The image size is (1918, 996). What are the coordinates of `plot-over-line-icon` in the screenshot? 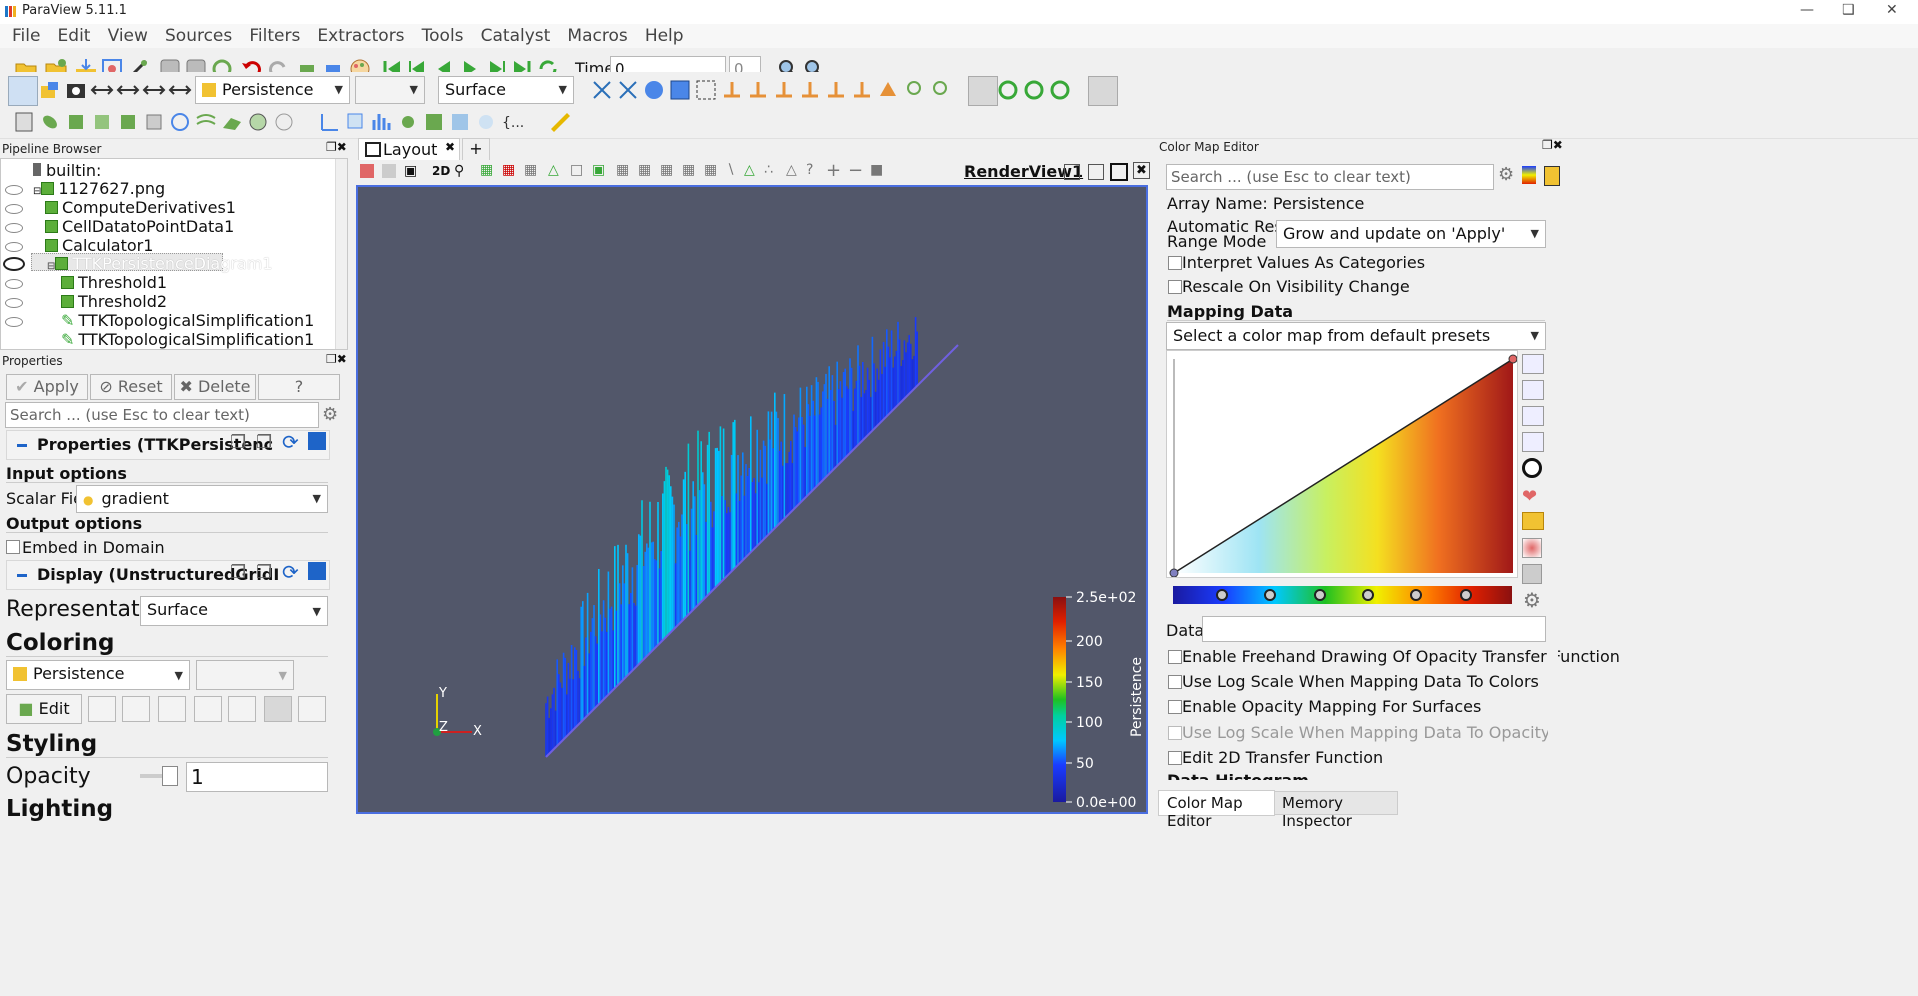 It's located at (330, 122).